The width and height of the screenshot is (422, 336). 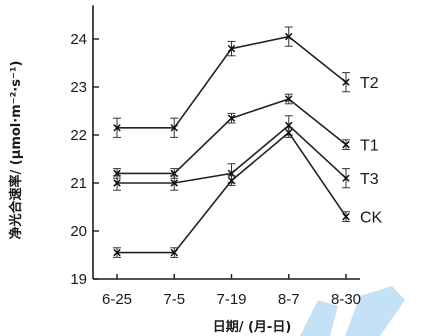 I want to click on series-label-t1: T1, so click(x=369, y=146).